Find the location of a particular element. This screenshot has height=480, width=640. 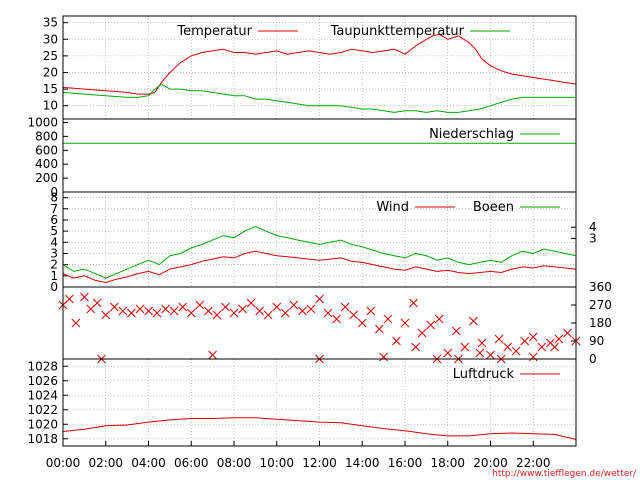

x-tick-label: 18:00 is located at coordinates (447, 463).